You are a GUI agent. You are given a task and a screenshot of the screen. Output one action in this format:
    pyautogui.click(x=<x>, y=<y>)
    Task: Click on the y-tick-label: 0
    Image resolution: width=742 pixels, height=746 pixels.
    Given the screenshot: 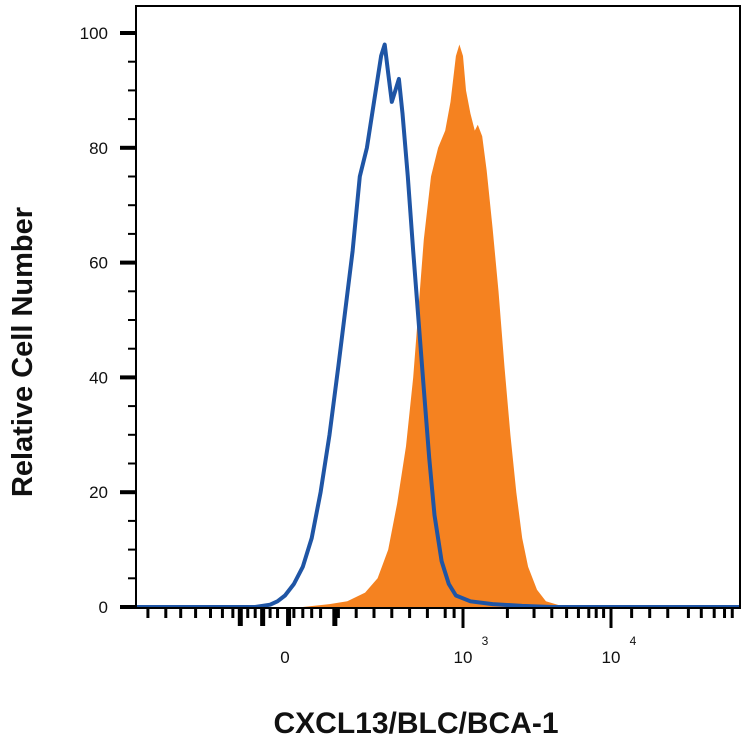 What is the action you would take?
    pyautogui.click(x=103, y=607)
    